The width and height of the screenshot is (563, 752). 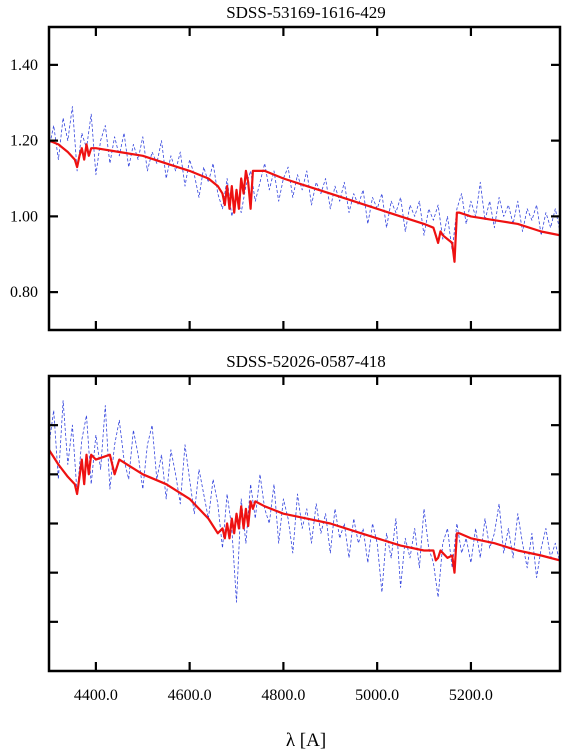 What do you see at coordinates (471, 695) in the screenshot?
I see `bottom-x-tick-label: 5200.0` at bounding box center [471, 695].